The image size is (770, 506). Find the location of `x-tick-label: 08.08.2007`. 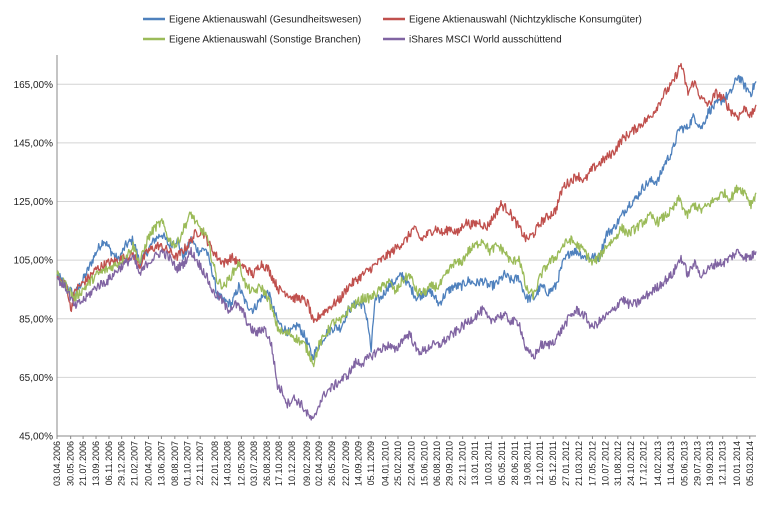

x-tick-label: 08.08.2007 is located at coordinates (175, 463).